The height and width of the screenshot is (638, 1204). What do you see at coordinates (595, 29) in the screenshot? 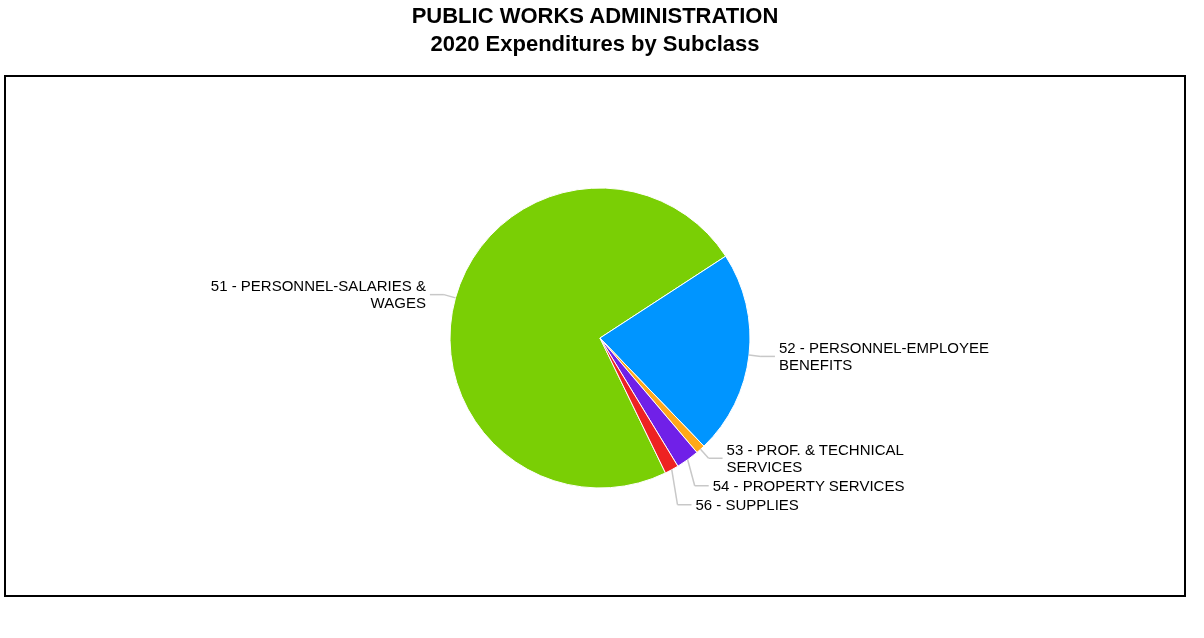
I see `chart-title: PUBLIC WORKS ADMINISTRATION 2020 Expenditures by Subclass` at bounding box center [595, 29].